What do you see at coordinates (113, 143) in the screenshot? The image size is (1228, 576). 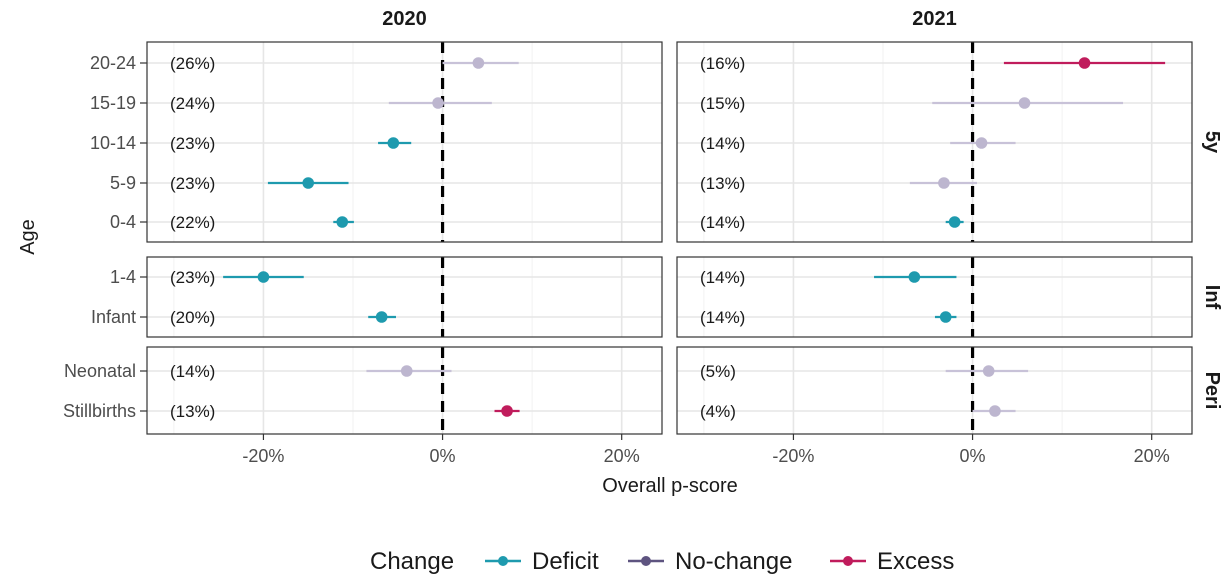 I see `y-tick-label: 10-14` at bounding box center [113, 143].